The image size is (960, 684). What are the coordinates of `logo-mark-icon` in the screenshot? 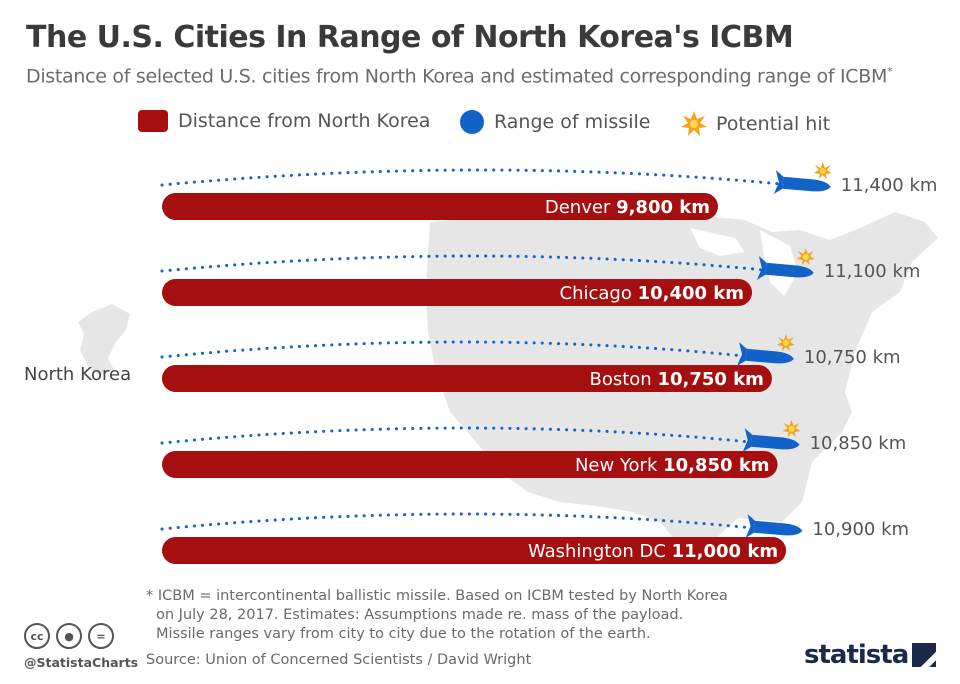 It's located at (924, 655).